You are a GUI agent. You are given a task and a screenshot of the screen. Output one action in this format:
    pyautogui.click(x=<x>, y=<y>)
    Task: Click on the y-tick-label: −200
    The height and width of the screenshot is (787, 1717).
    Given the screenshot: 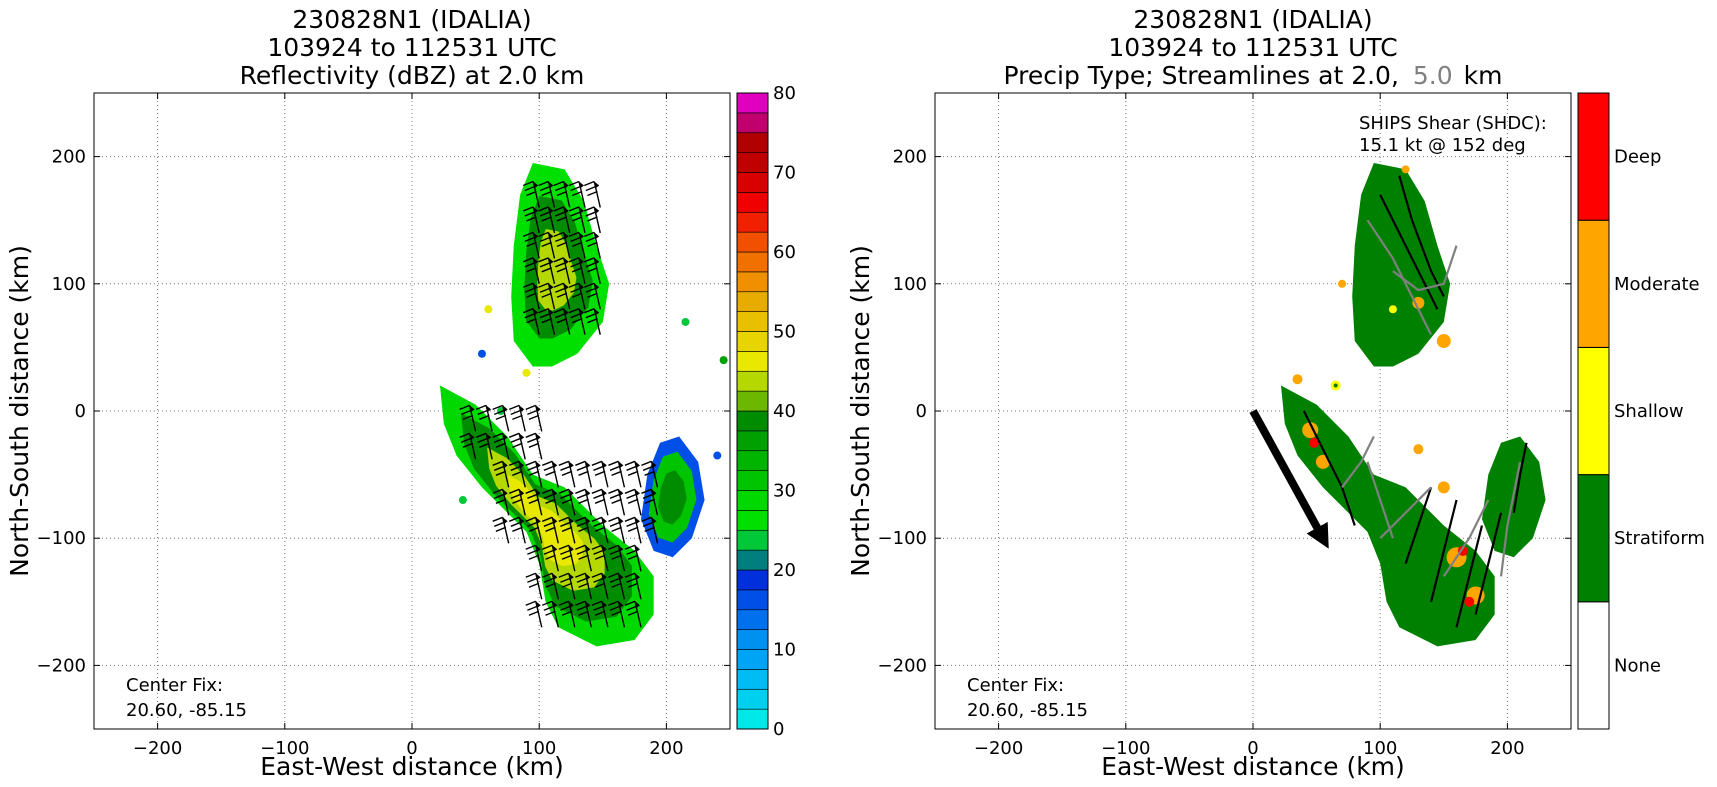 What is the action you would take?
    pyautogui.click(x=61, y=665)
    